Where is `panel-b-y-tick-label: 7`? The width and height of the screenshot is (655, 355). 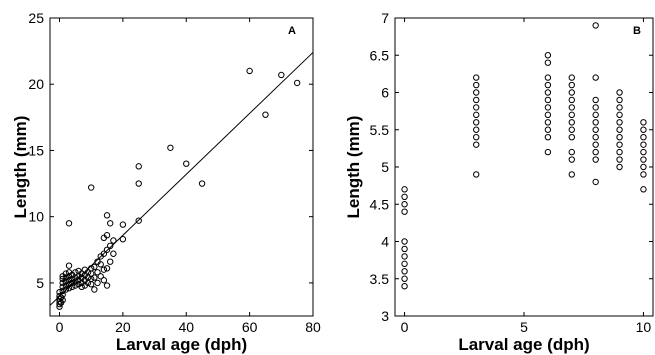
panel-b-y-tick-label: 7 is located at coordinates (385, 18).